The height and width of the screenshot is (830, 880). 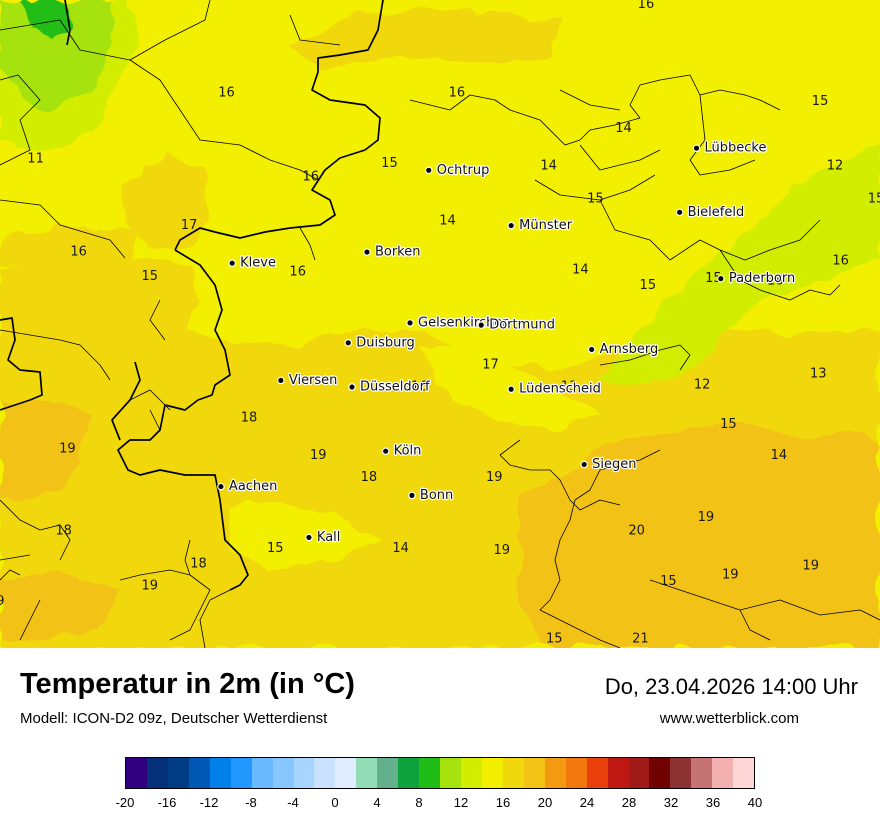 I want to click on temperature-label: 12, so click(x=835, y=165).